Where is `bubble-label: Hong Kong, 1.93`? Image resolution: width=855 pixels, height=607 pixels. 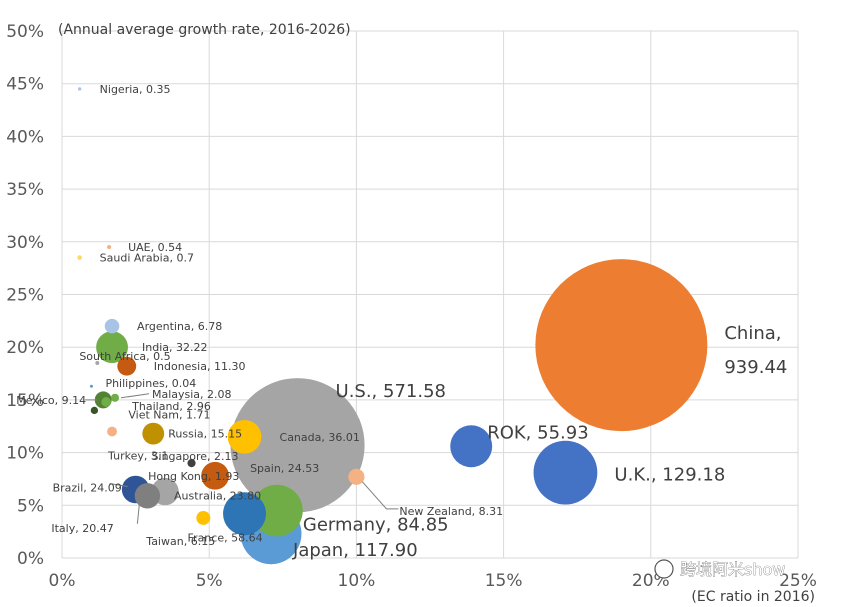
bubble-label: Hong Kong, 1.93 is located at coordinates (193, 476).